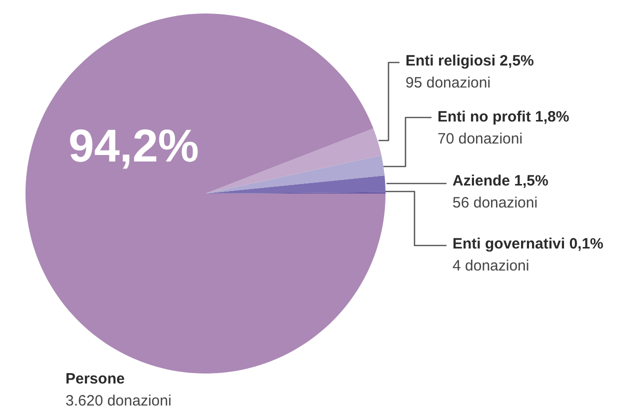 Image resolution: width=633 pixels, height=409 pixels. Describe the element at coordinates (491, 266) in the screenshot. I see `text: 4 donazioni` at that location.